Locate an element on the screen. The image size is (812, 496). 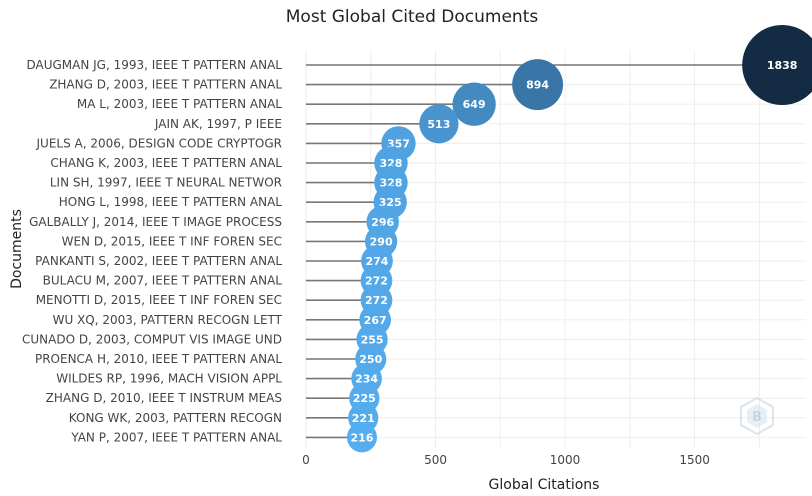
chart-title: Most Global Cited Documents is located at coordinates (412, 17).